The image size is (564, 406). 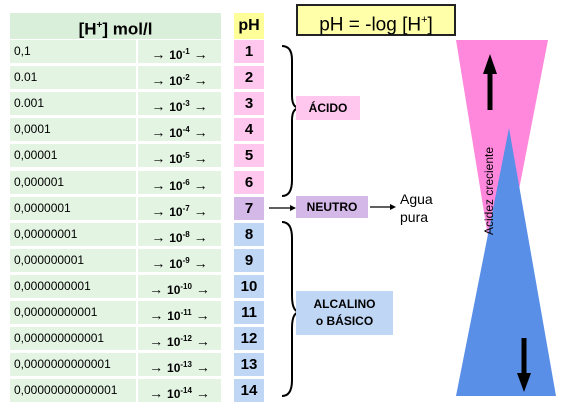 What do you see at coordinates (249, 51) in the screenshot?
I see `ph-value: 1` at bounding box center [249, 51].